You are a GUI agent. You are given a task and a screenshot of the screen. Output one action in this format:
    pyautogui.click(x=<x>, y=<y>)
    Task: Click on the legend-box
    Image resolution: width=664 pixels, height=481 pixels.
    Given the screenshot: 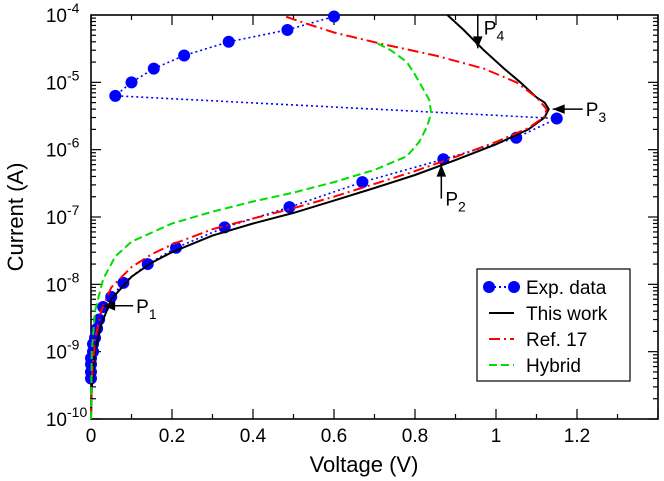 What is the action you would take?
    pyautogui.click(x=553, y=325)
    